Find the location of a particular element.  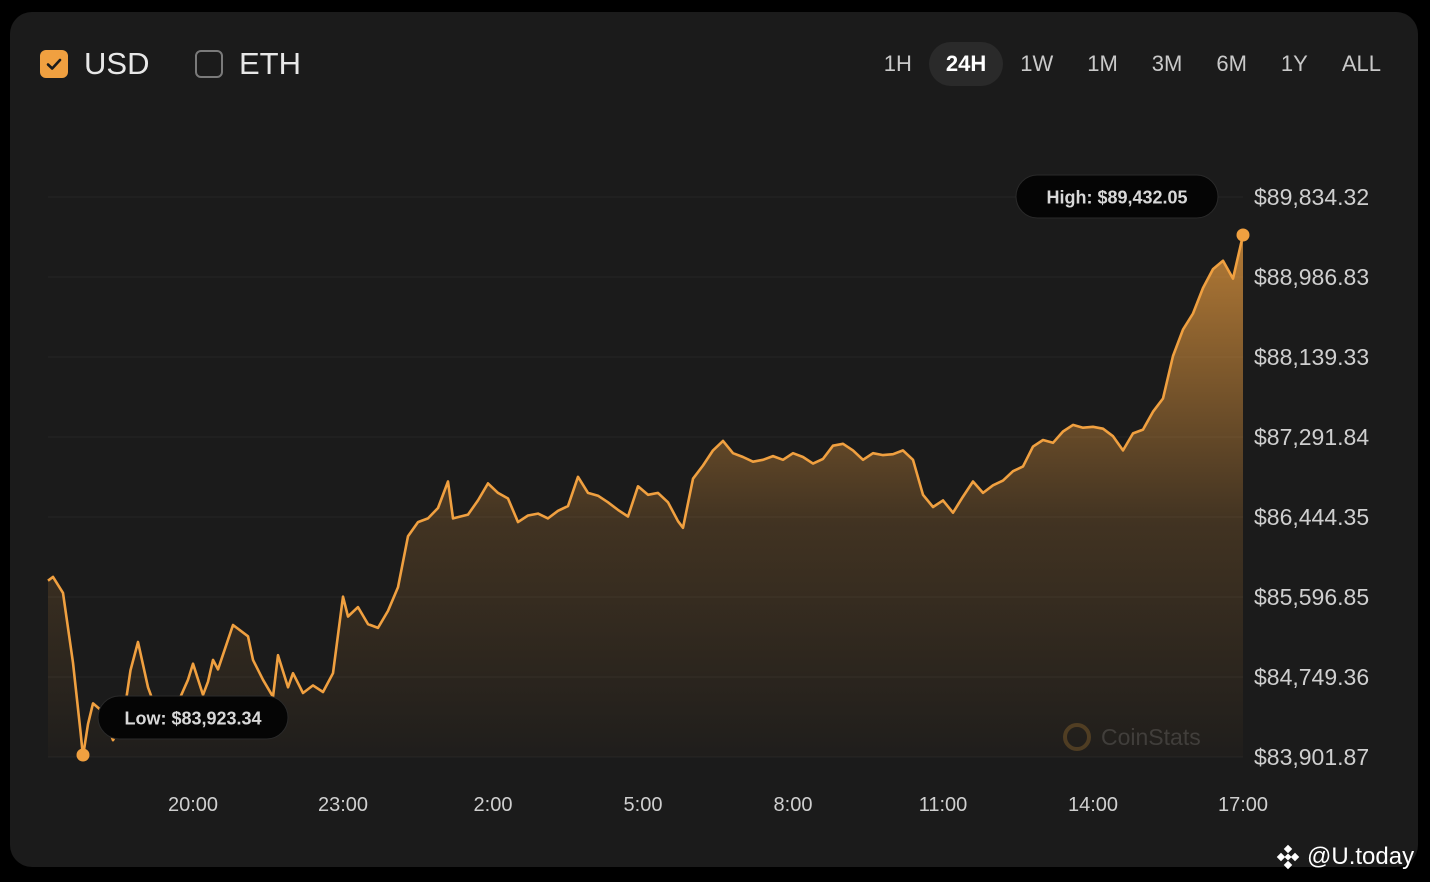

high-annotation-label: High: $89,432.05 is located at coordinates (1116, 198).